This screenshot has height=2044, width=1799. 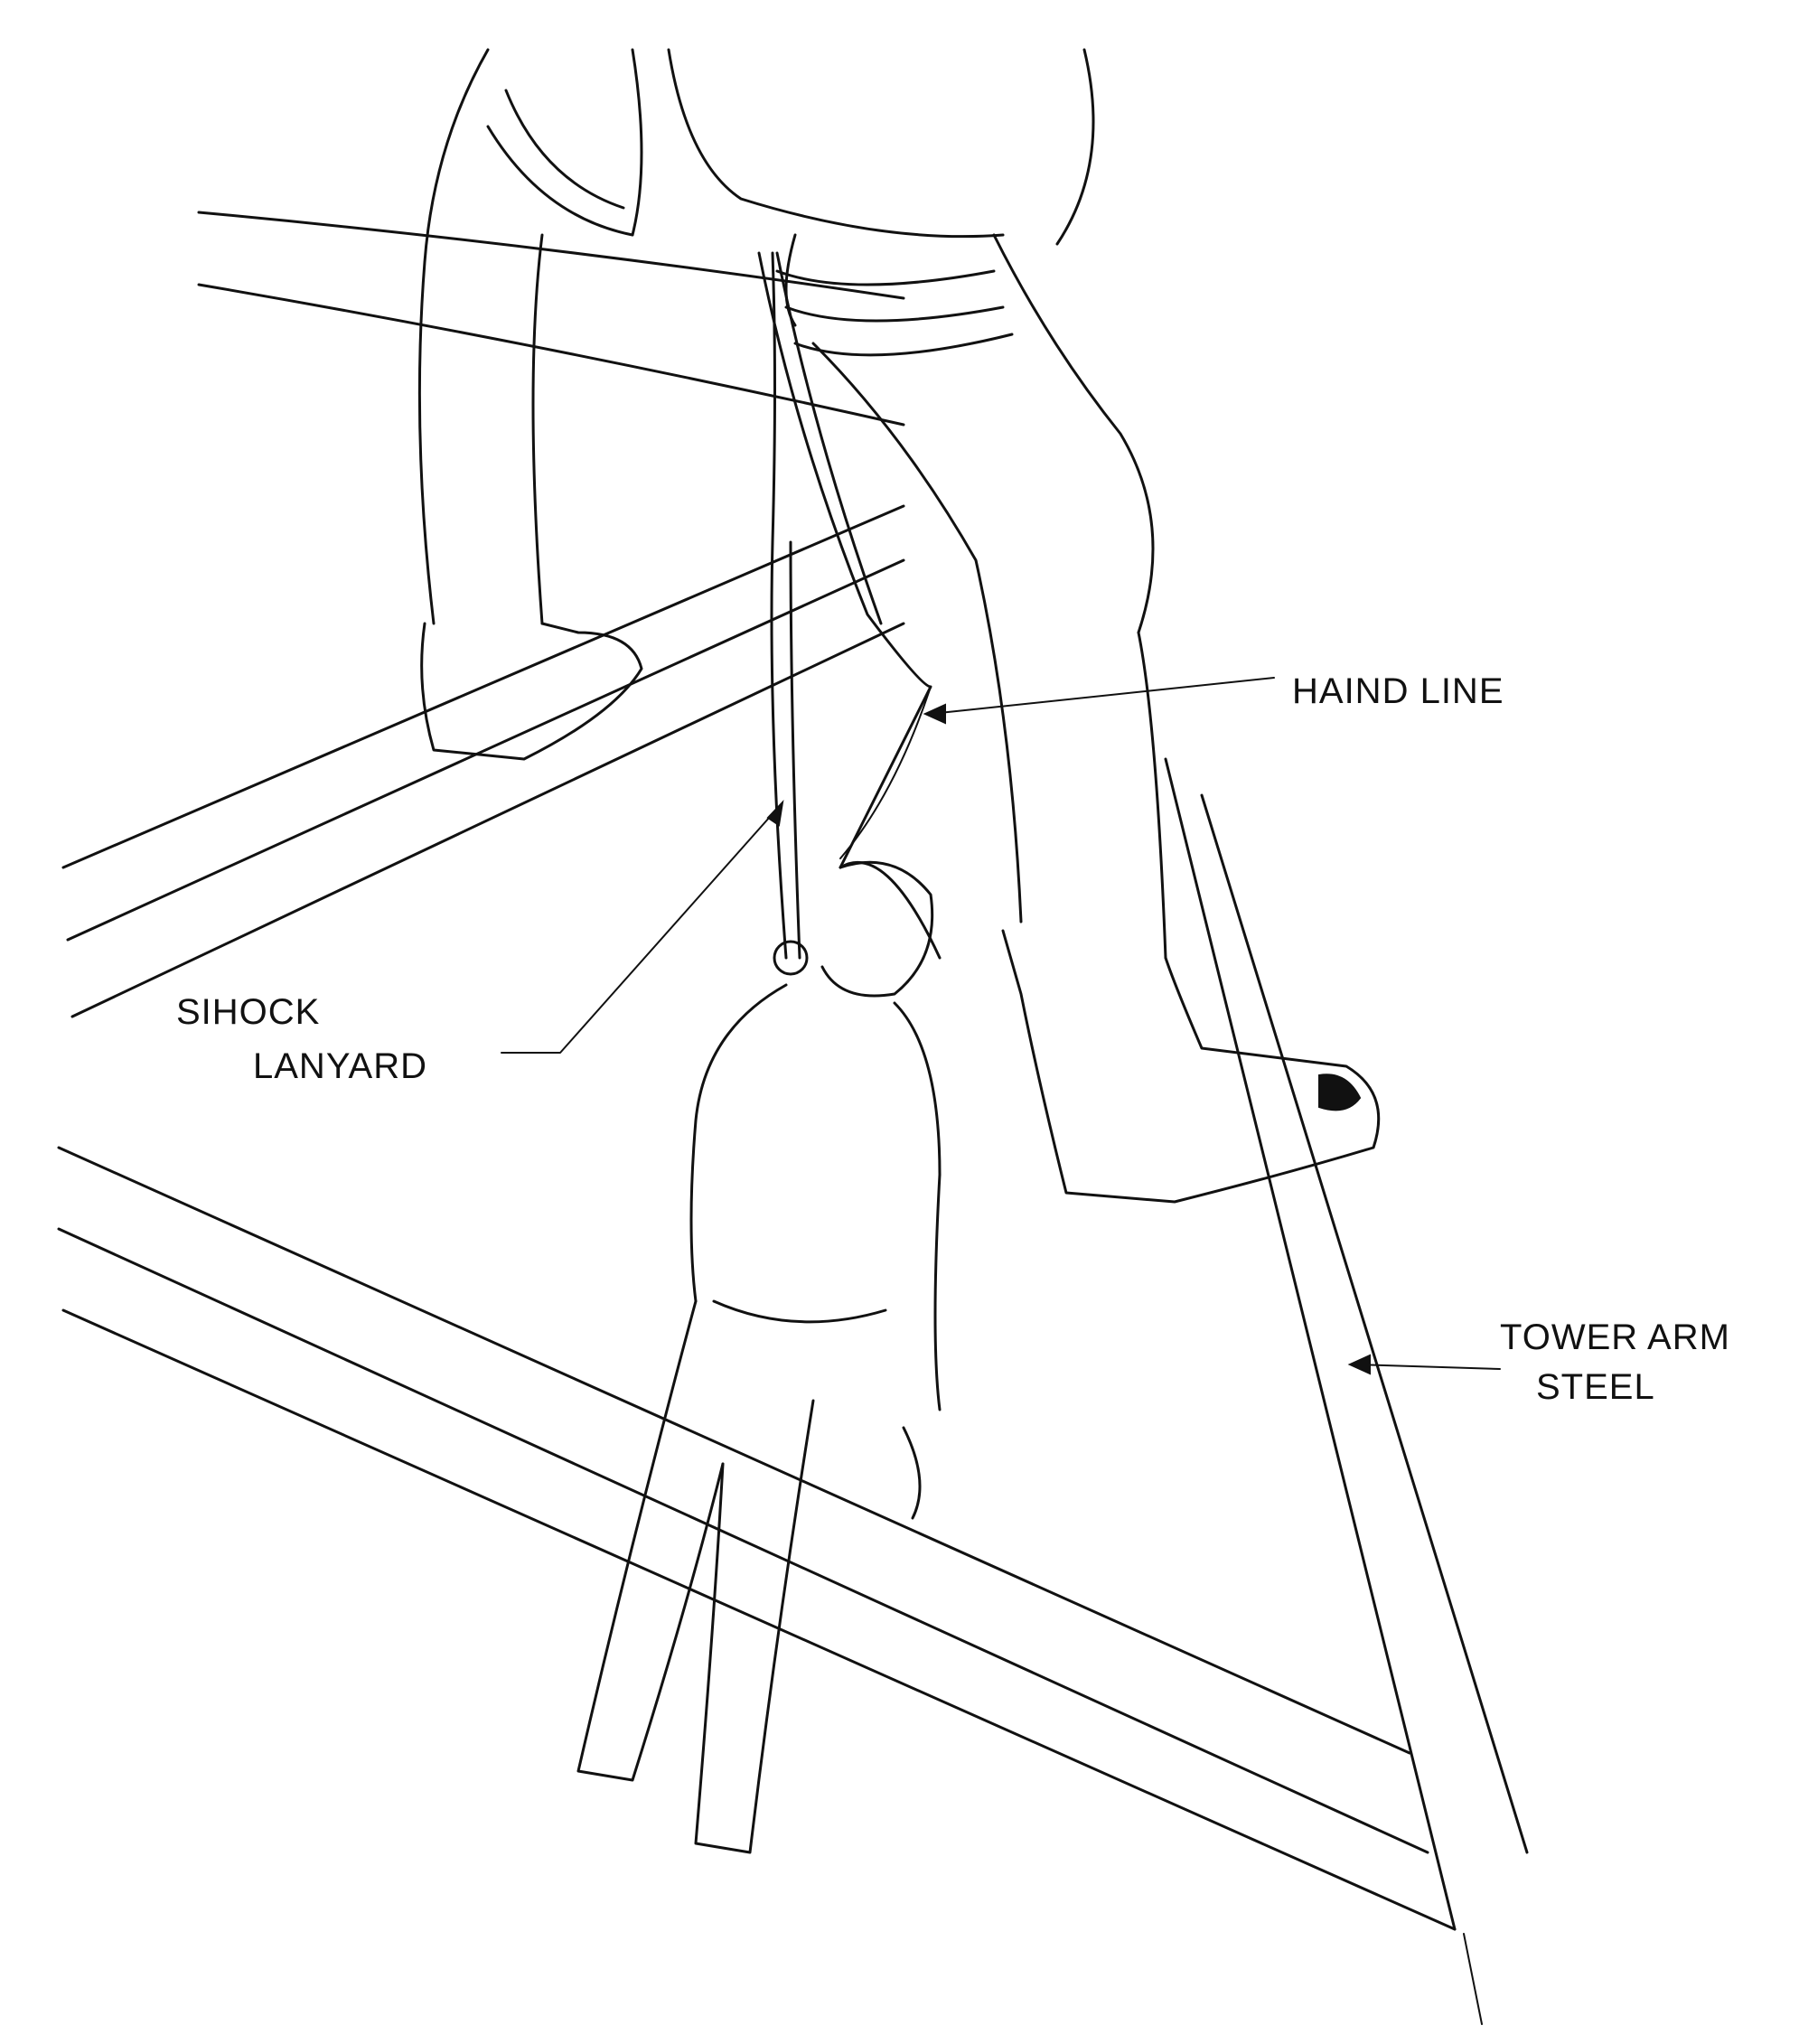 What do you see at coordinates (1596, 1387) in the screenshot?
I see `tower-arm-label-line2: STEEL` at bounding box center [1596, 1387].